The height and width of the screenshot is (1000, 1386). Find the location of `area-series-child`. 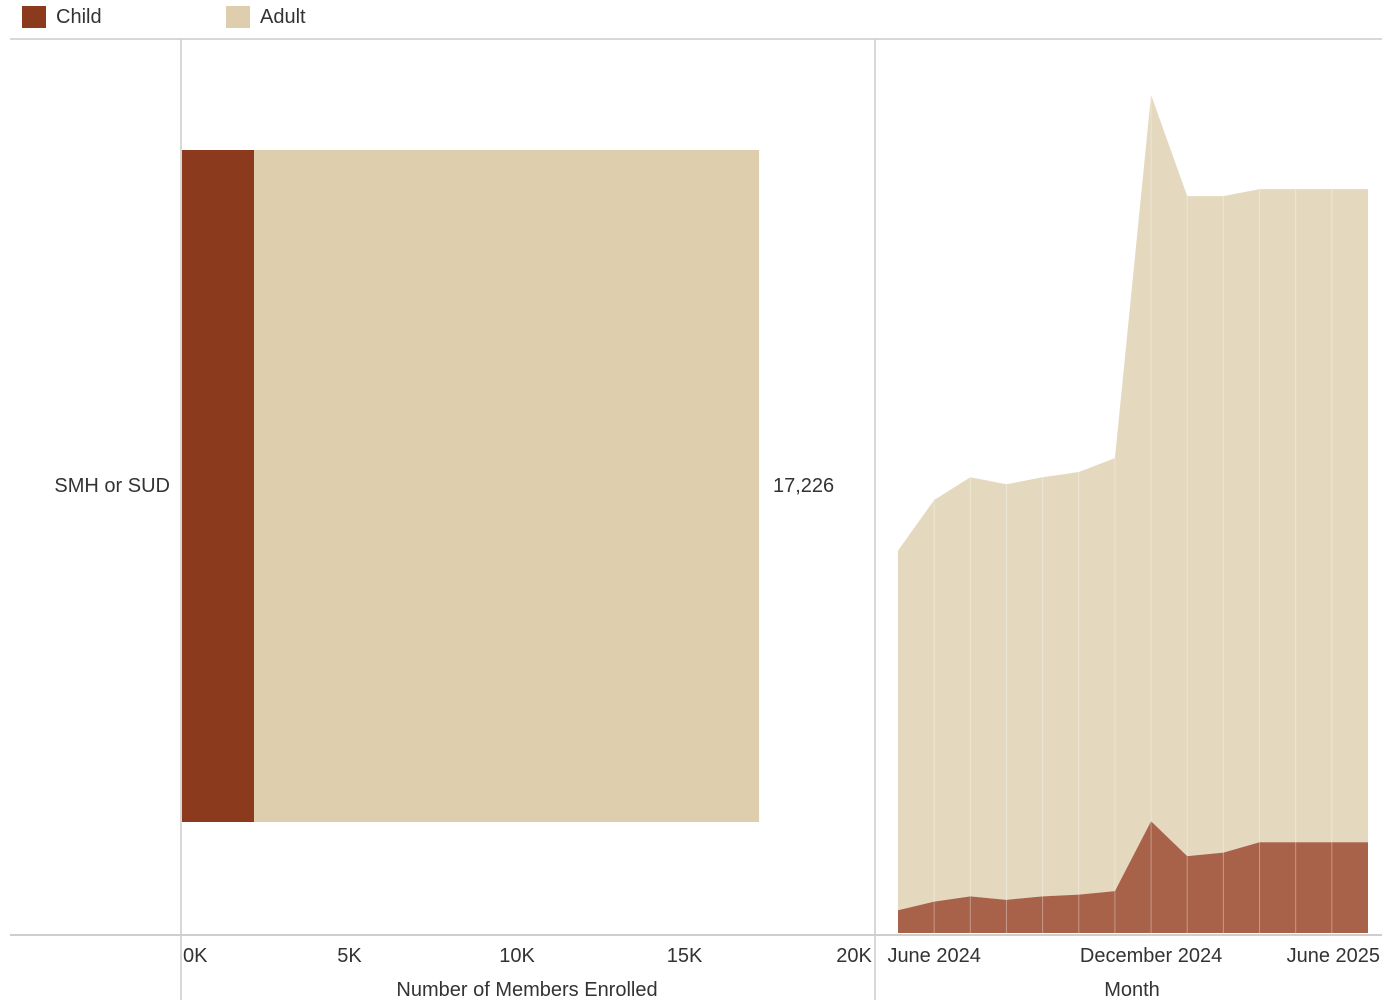

area-series-child is located at coordinates (1133, 877).